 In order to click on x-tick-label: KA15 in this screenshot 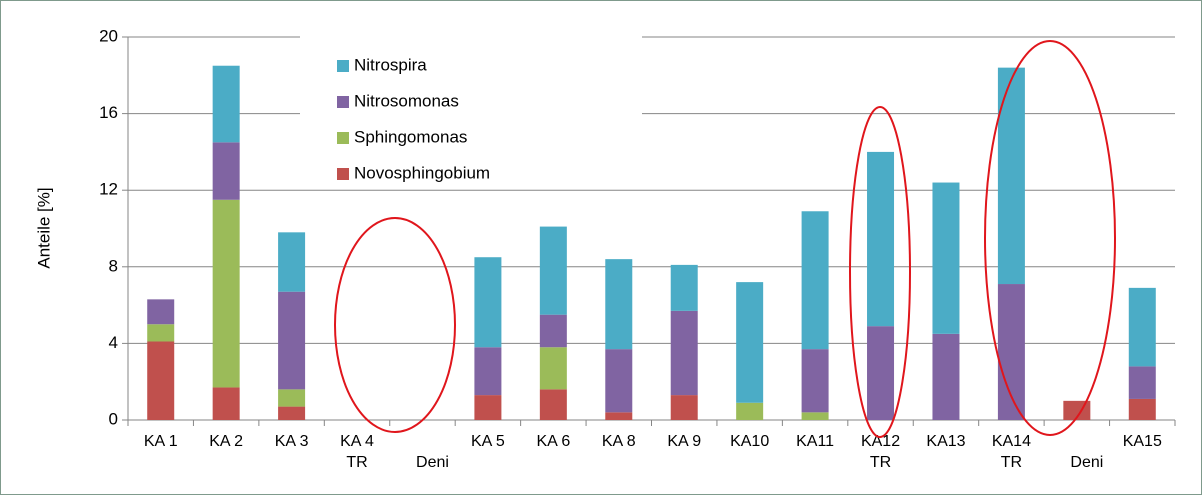, I will do `click(1142, 441)`.